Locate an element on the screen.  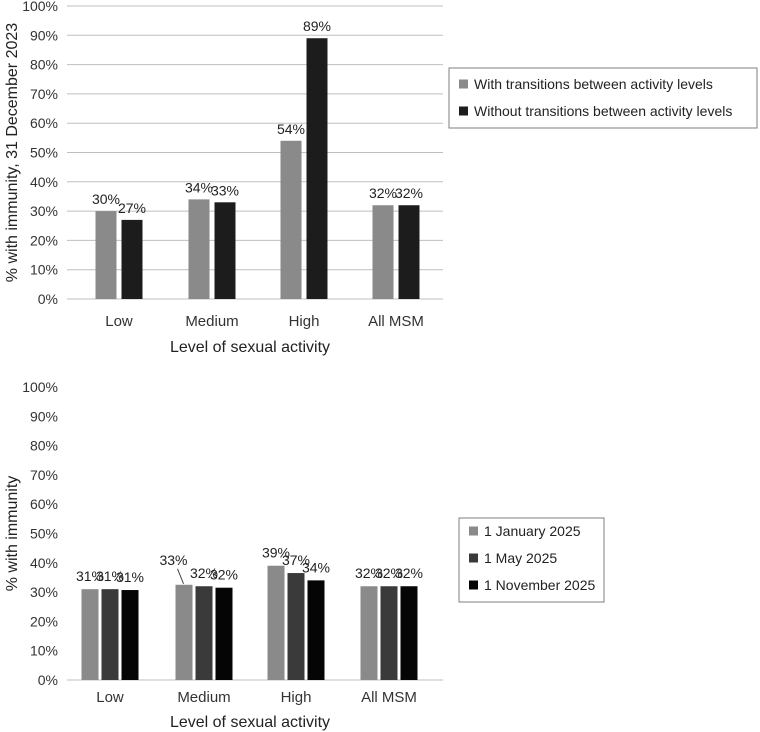
legend-label: With transitions between activity levels is located at coordinates (593, 84).